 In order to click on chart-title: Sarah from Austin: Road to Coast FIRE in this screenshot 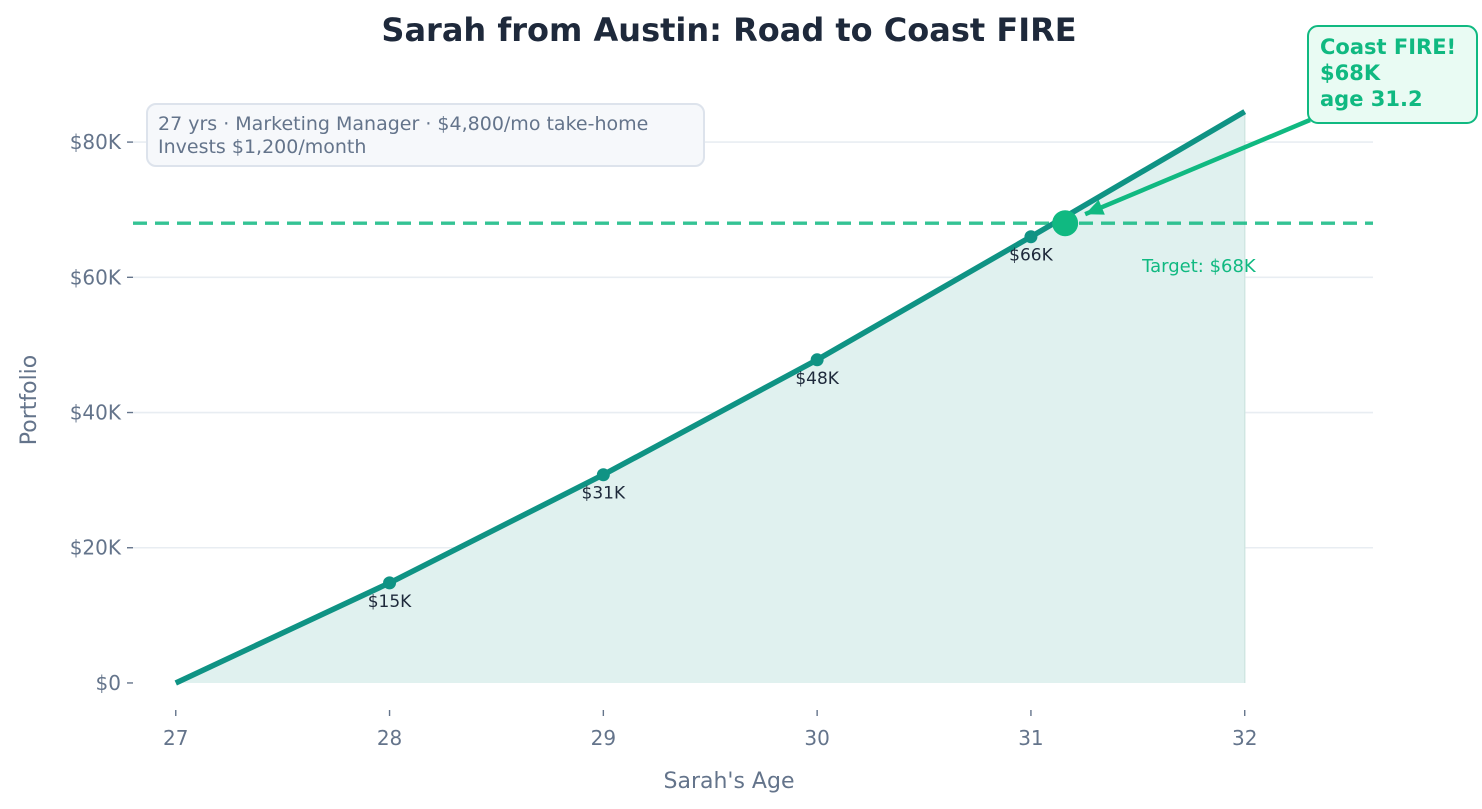, I will do `click(728, 30)`.